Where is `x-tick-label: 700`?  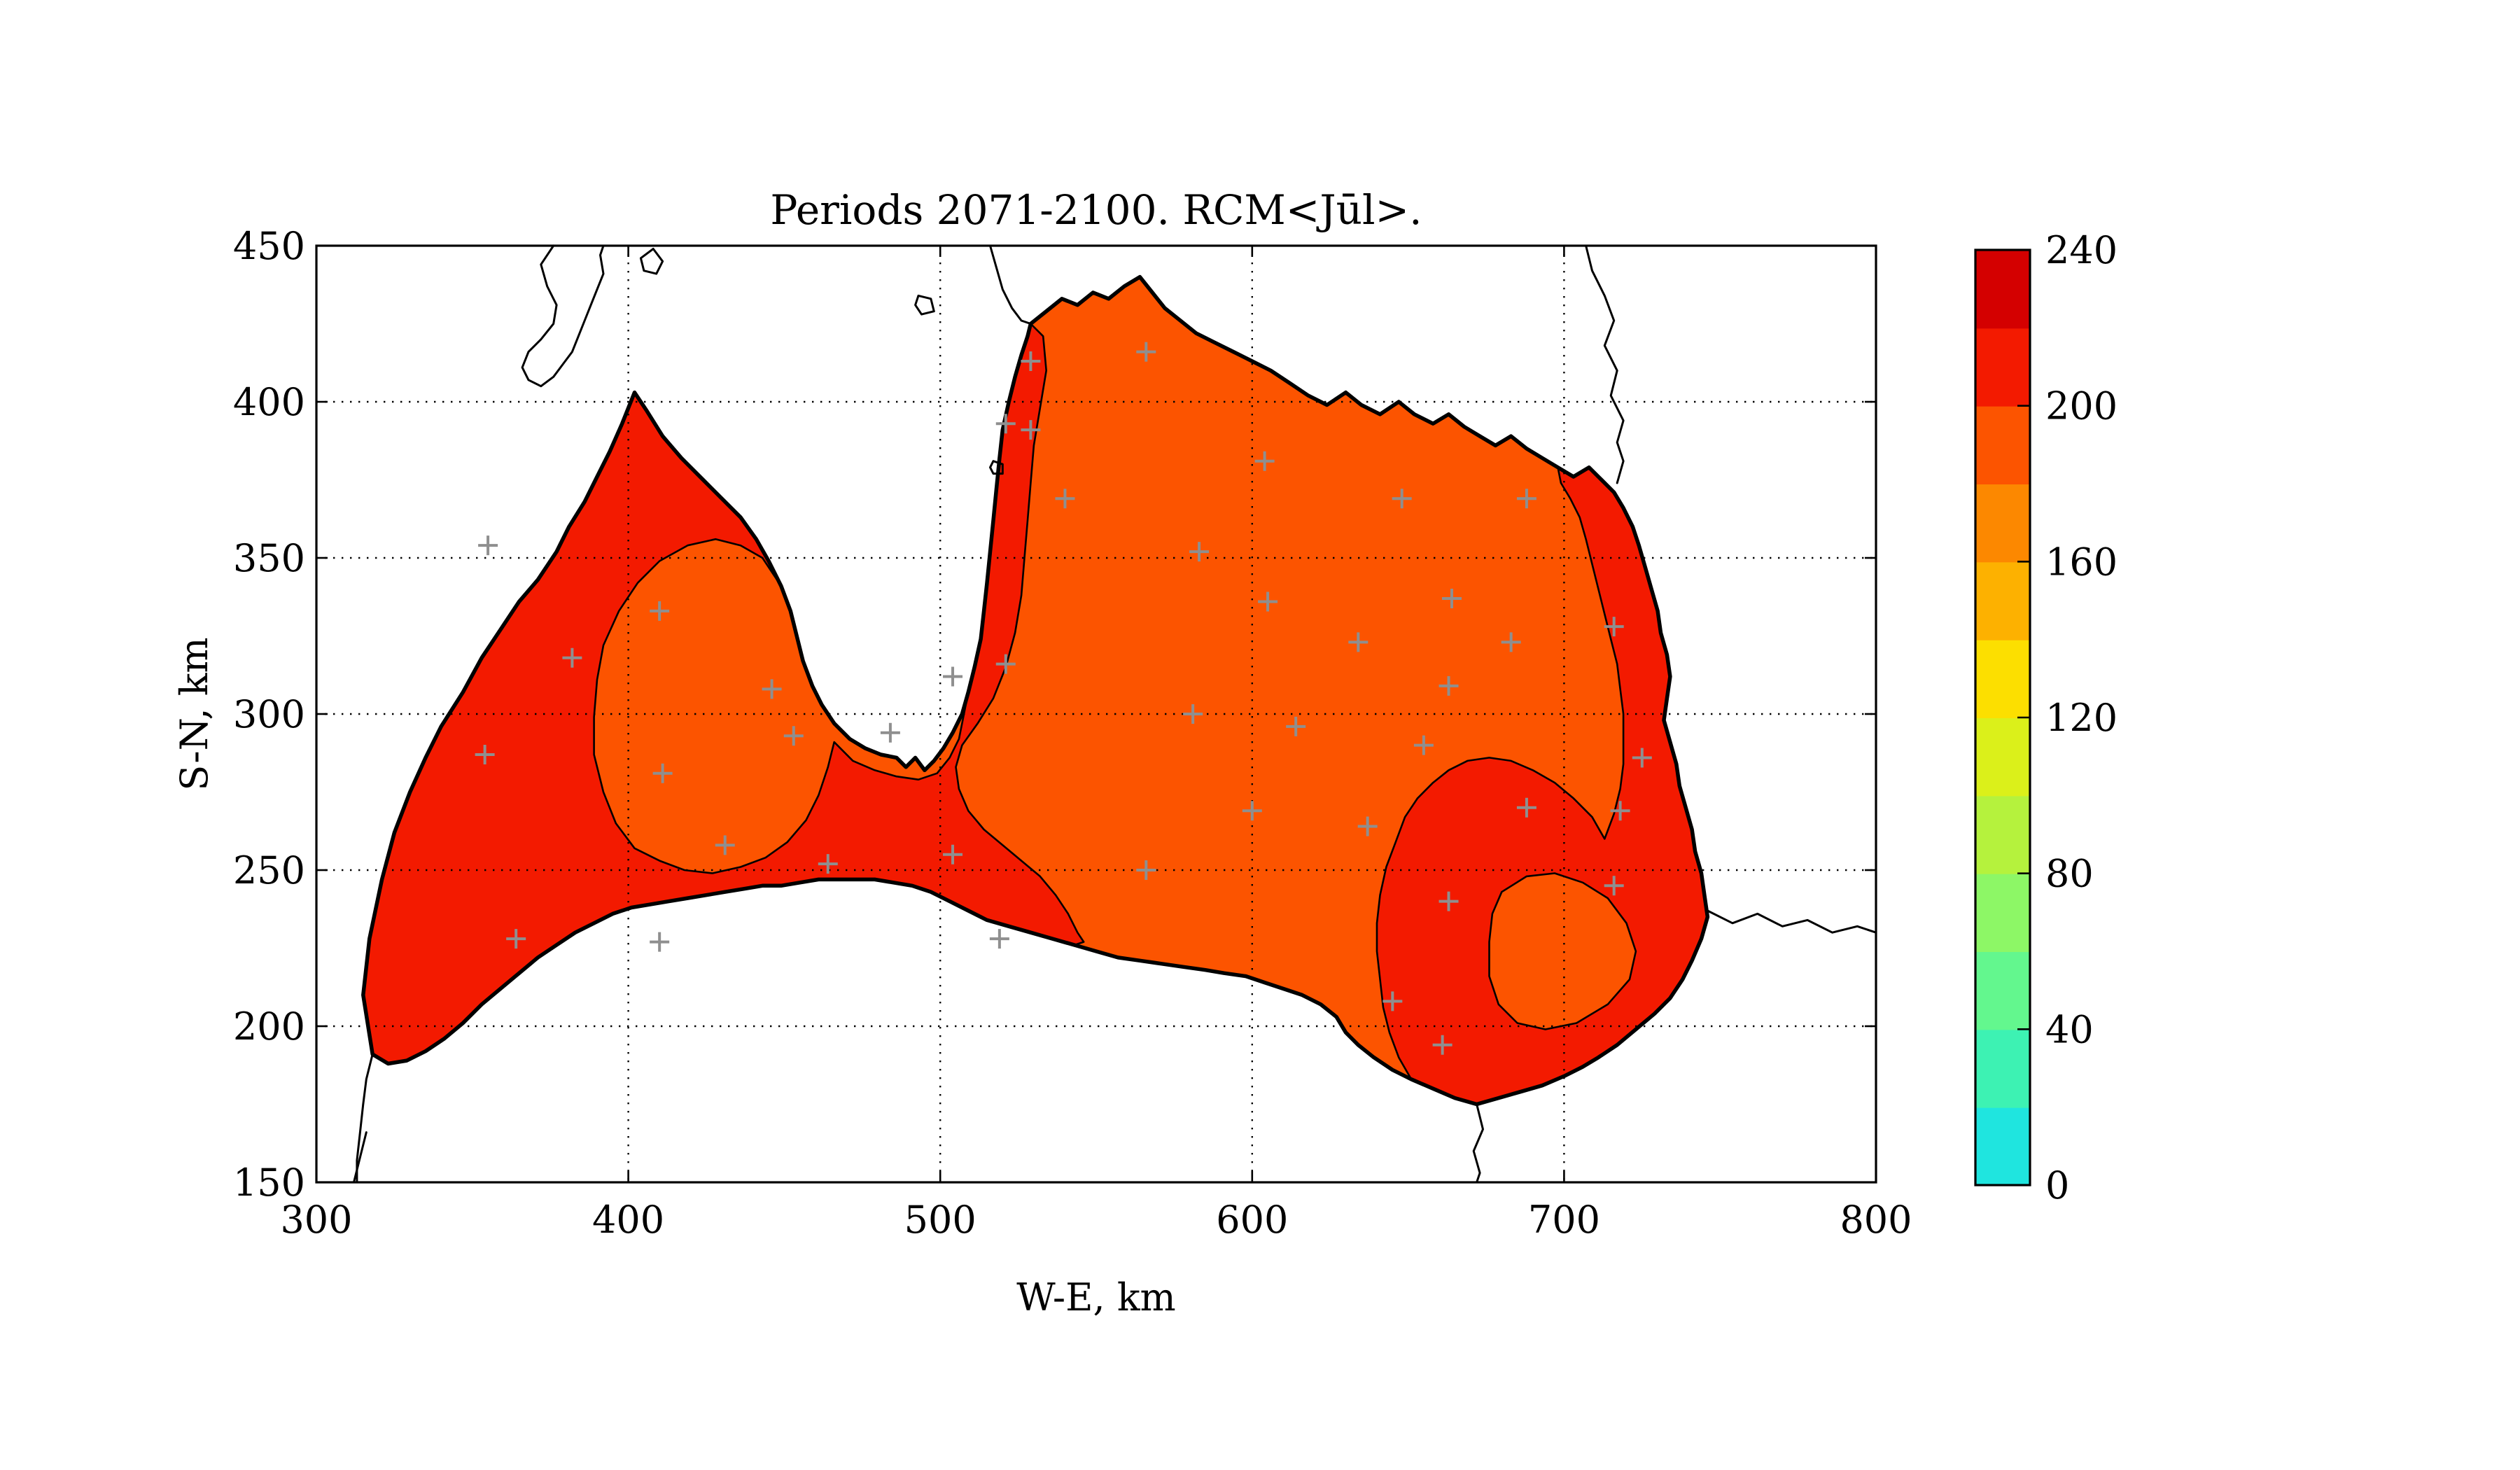
x-tick-label: 700 is located at coordinates (1564, 1220).